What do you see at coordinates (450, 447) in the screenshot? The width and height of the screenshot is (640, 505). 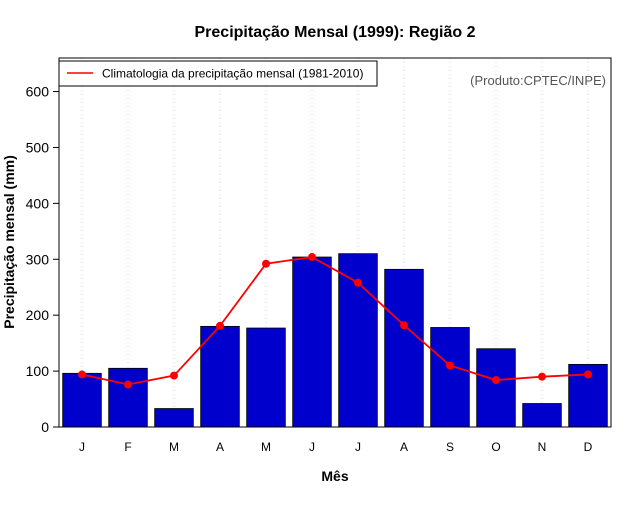 I see `x-tick-label-8: S` at bounding box center [450, 447].